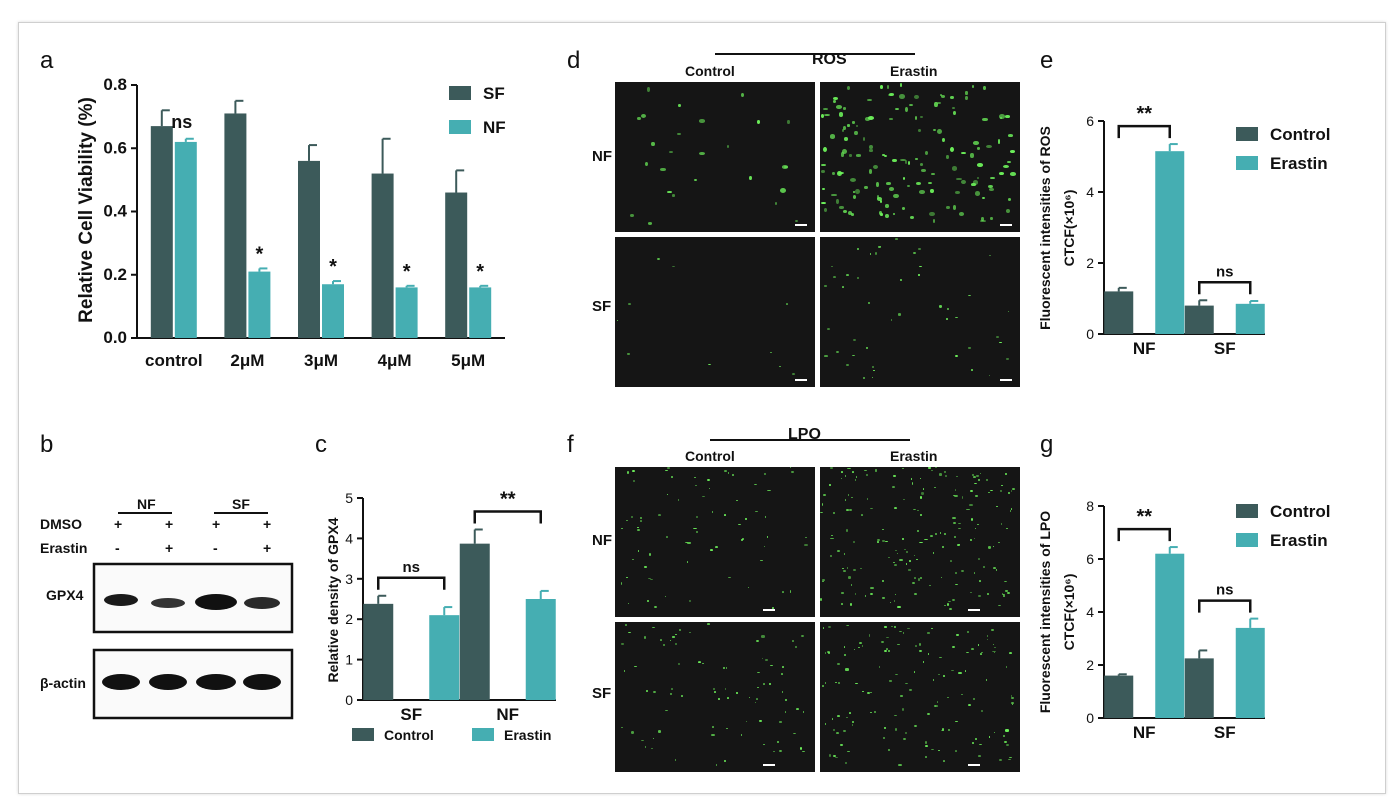 The image size is (1398, 812). Describe the element at coordinates (1299, 163) in the screenshot. I see `legend-label-e: Erastin` at that location.